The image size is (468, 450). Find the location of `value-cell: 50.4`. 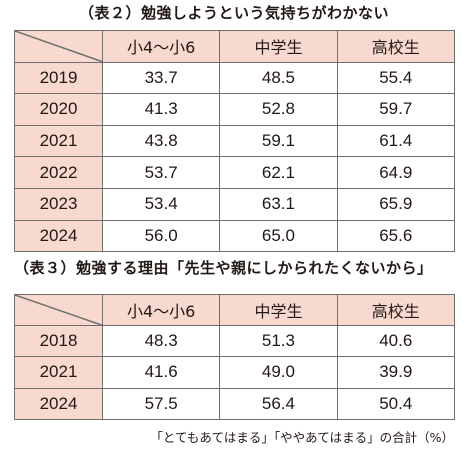

value-cell: 50.4 is located at coordinates (395, 403).